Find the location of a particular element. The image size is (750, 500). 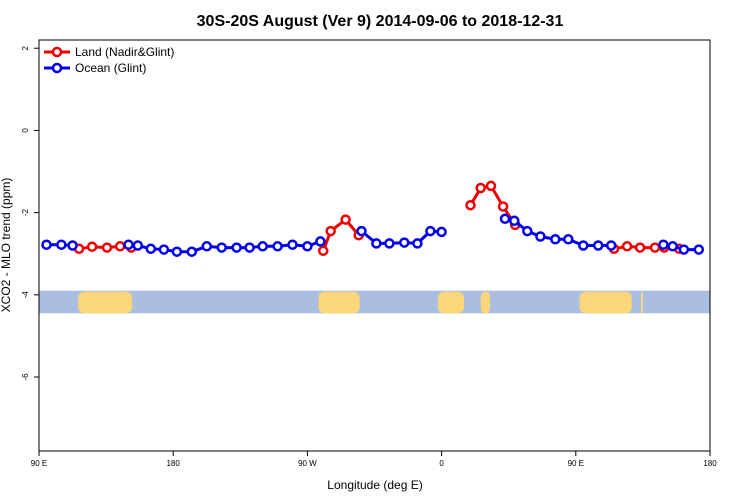

ocean-band is located at coordinates (374, 302).